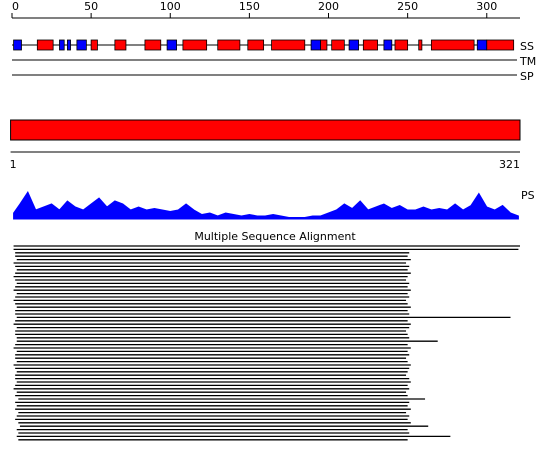 The width and height of the screenshot is (550, 469). Describe the element at coordinates (527, 76) in the screenshot. I see `track-label: SP` at that location.